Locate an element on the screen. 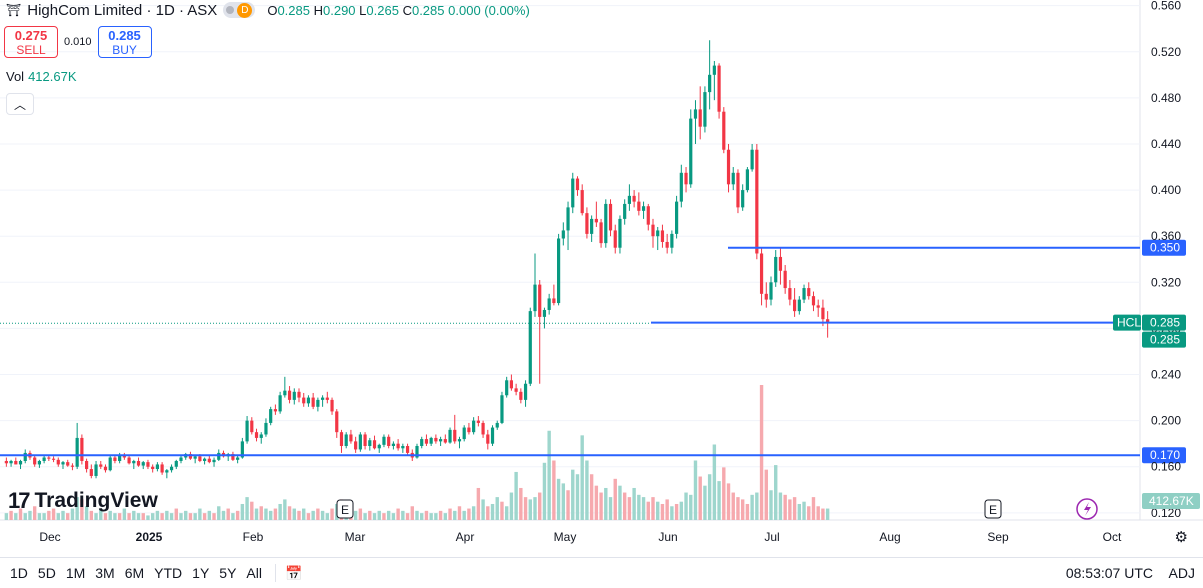 The width and height of the screenshot is (1203, 588). time-tick-label: Mar is located at coordinates (355, 537).